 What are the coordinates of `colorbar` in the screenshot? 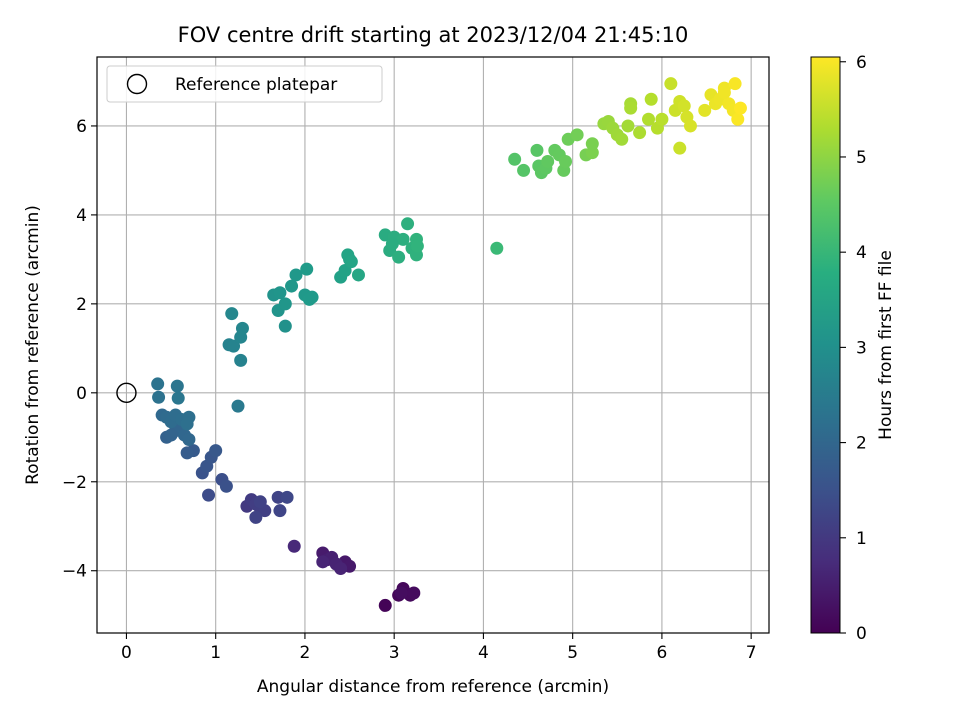 It's located at (825, 345).